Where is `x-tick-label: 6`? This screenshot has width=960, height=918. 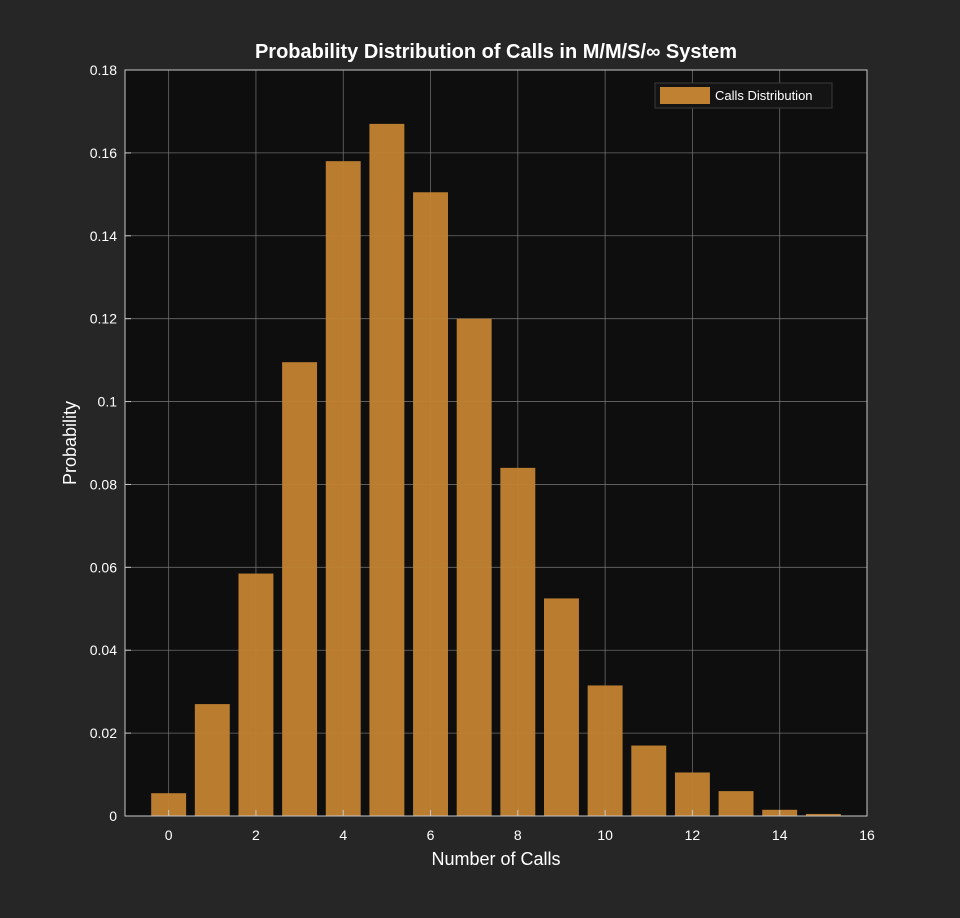
x-tick-label: 6 is located at coordinates (431, 835).